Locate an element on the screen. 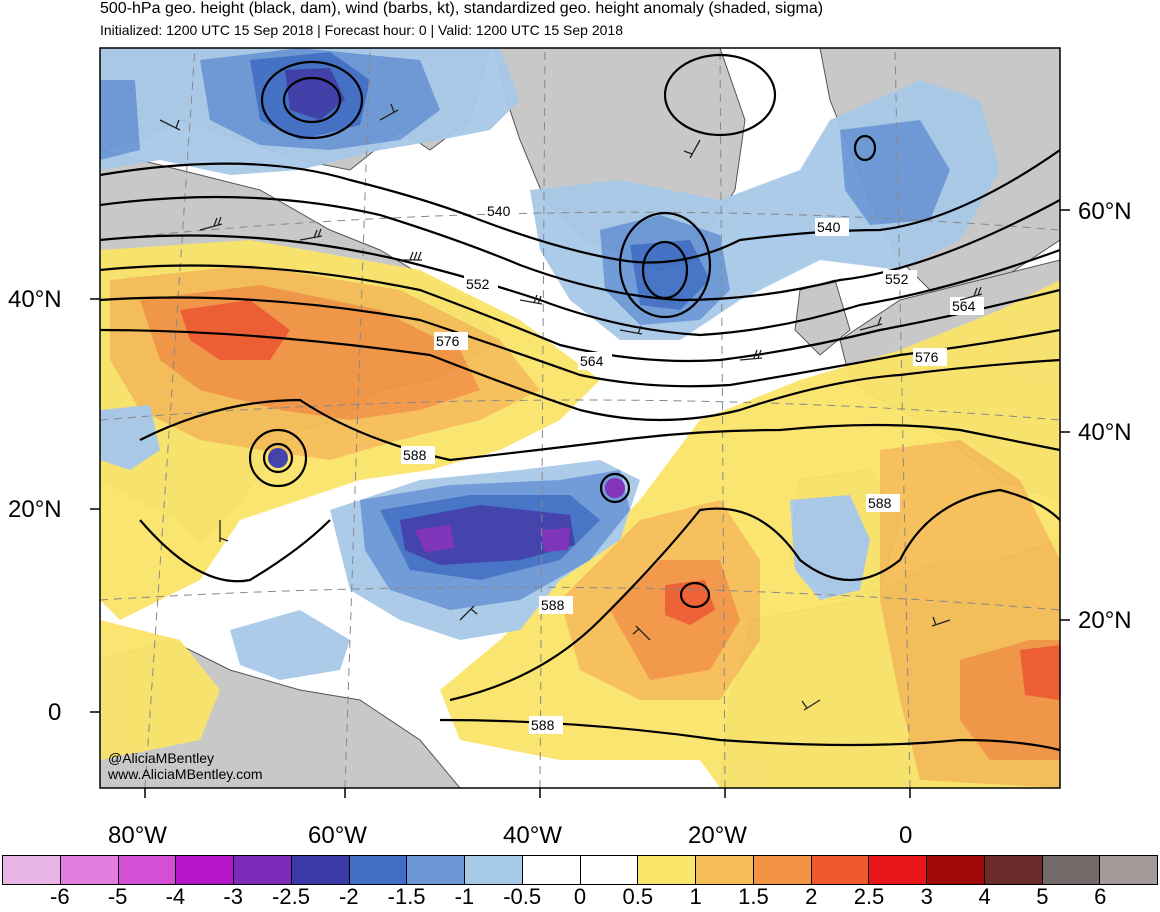 The height and width of the screenshot is (912, 1160). color-bar-label: -2 is located at coordinates (349, 896).